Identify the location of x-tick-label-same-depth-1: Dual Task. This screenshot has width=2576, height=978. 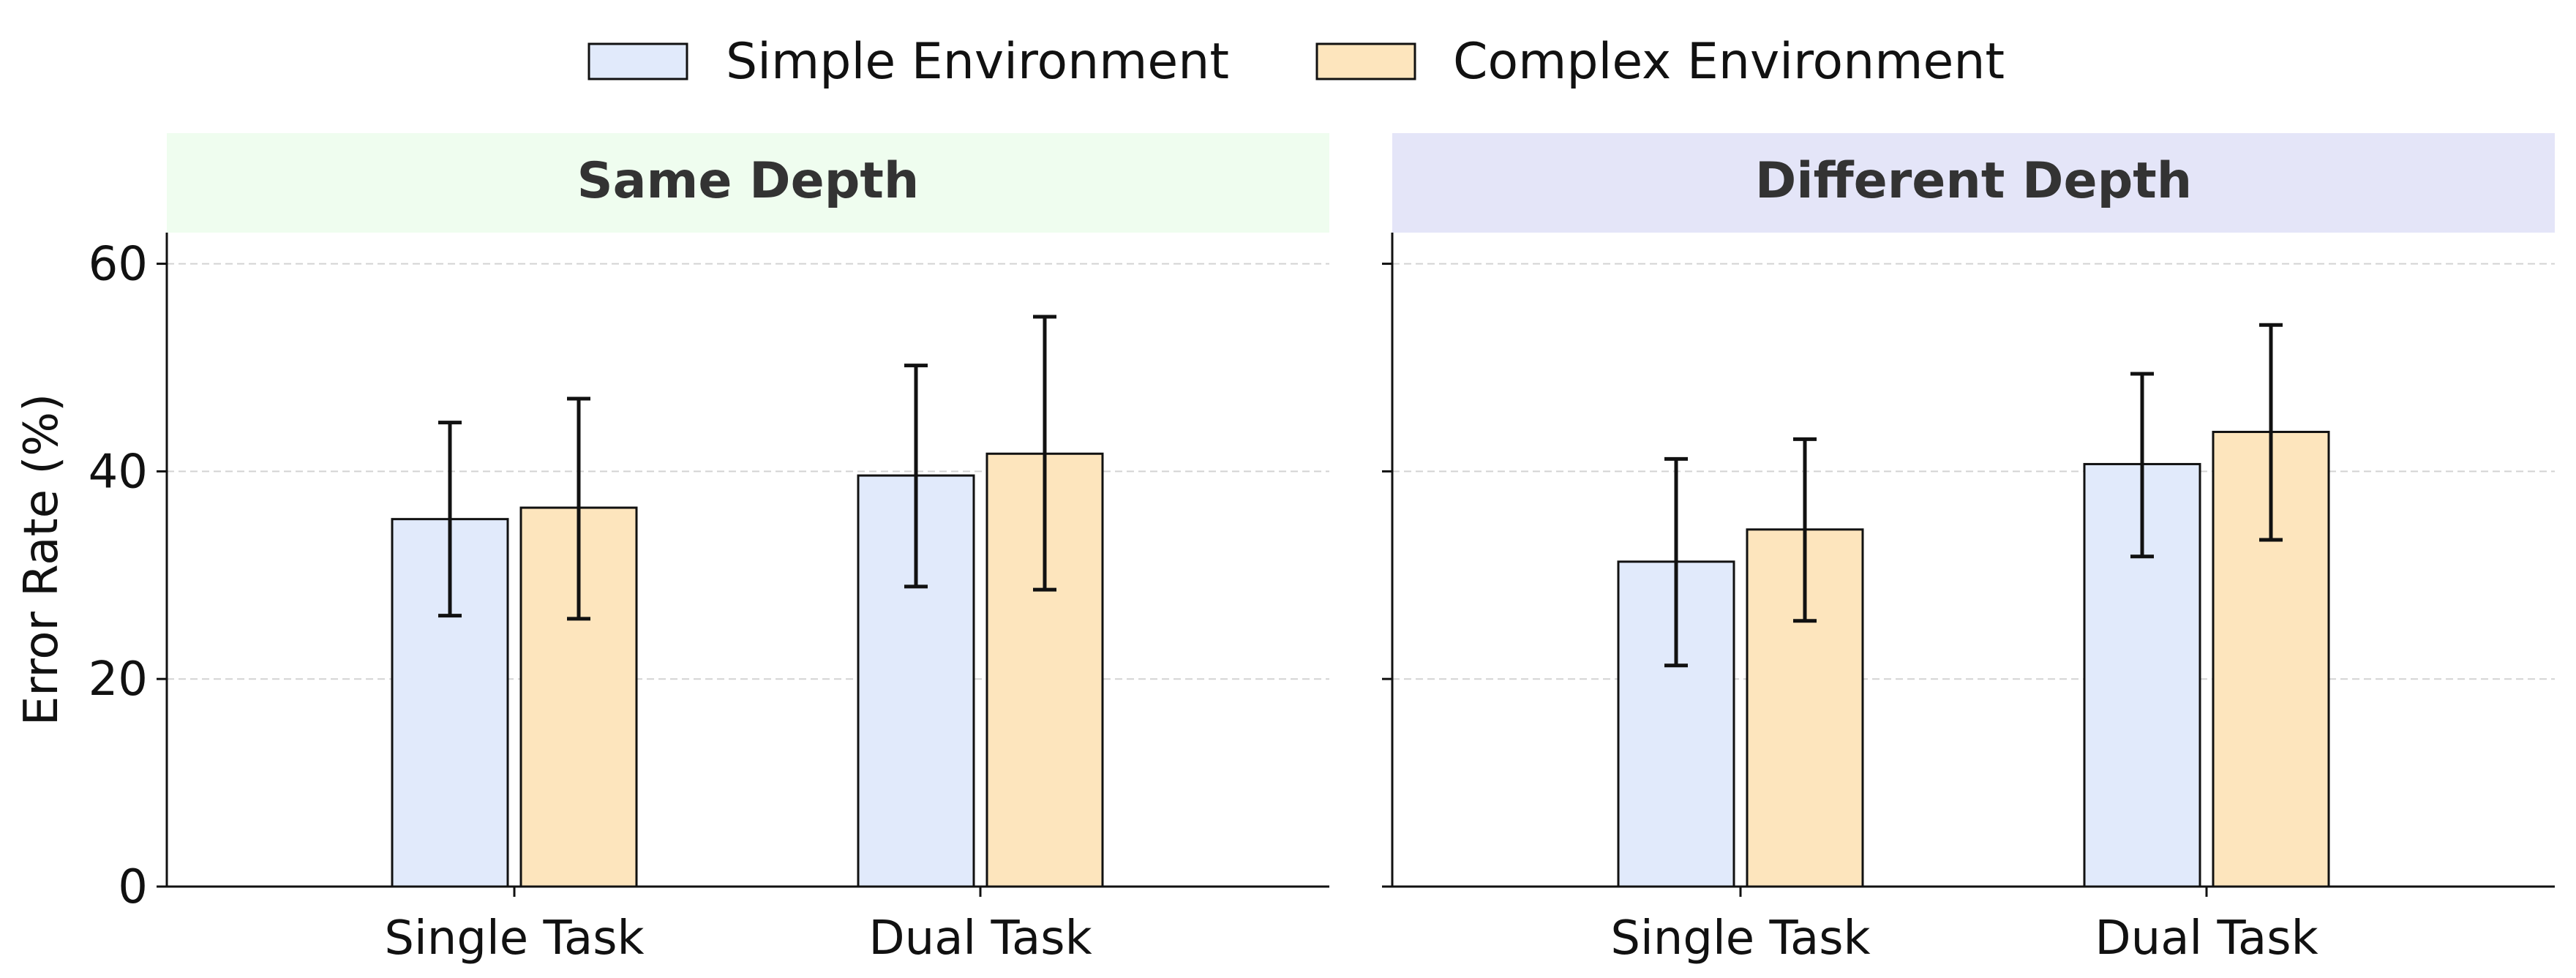
(980, 938).